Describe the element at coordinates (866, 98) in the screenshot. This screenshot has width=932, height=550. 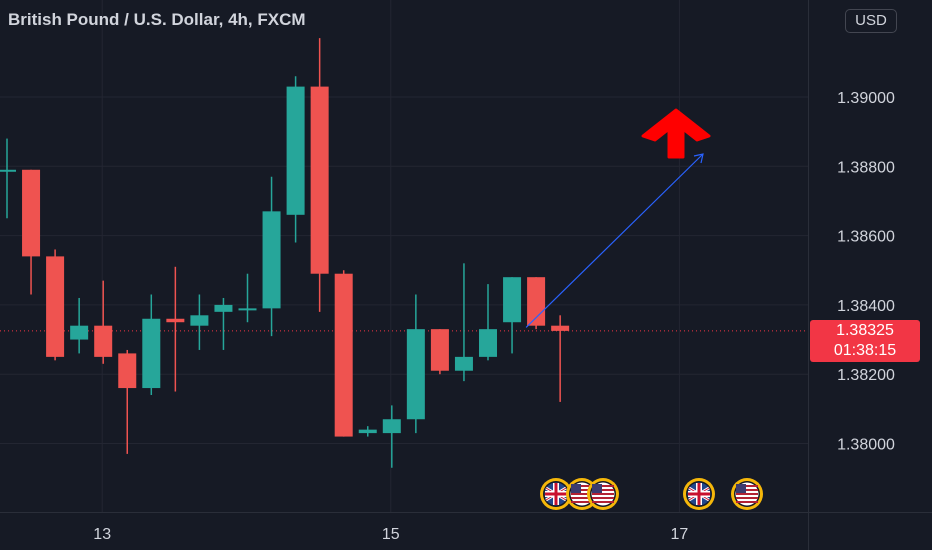
I see `y-tick-label: 1.39000` at that location.